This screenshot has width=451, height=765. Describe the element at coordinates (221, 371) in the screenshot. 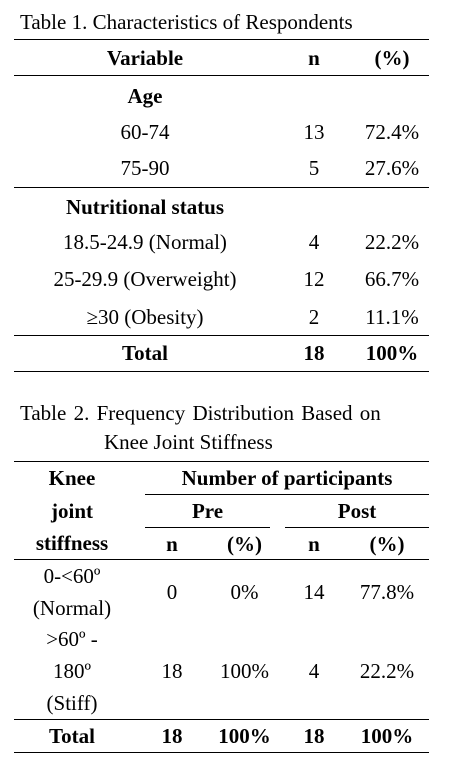

I see `table1-bottom-rule` at that location.